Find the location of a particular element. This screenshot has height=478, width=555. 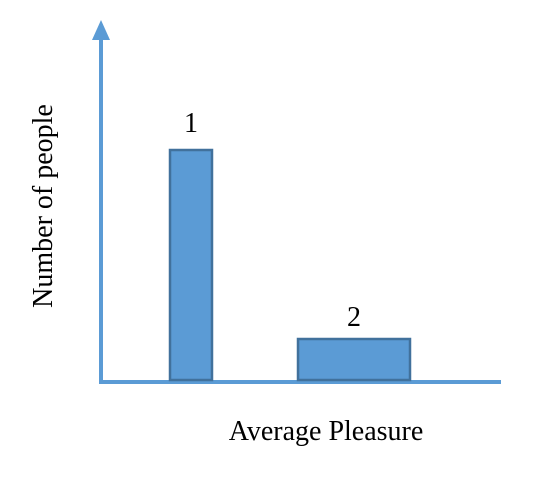

bar-label: 2 is located at coordinates (354, 317).